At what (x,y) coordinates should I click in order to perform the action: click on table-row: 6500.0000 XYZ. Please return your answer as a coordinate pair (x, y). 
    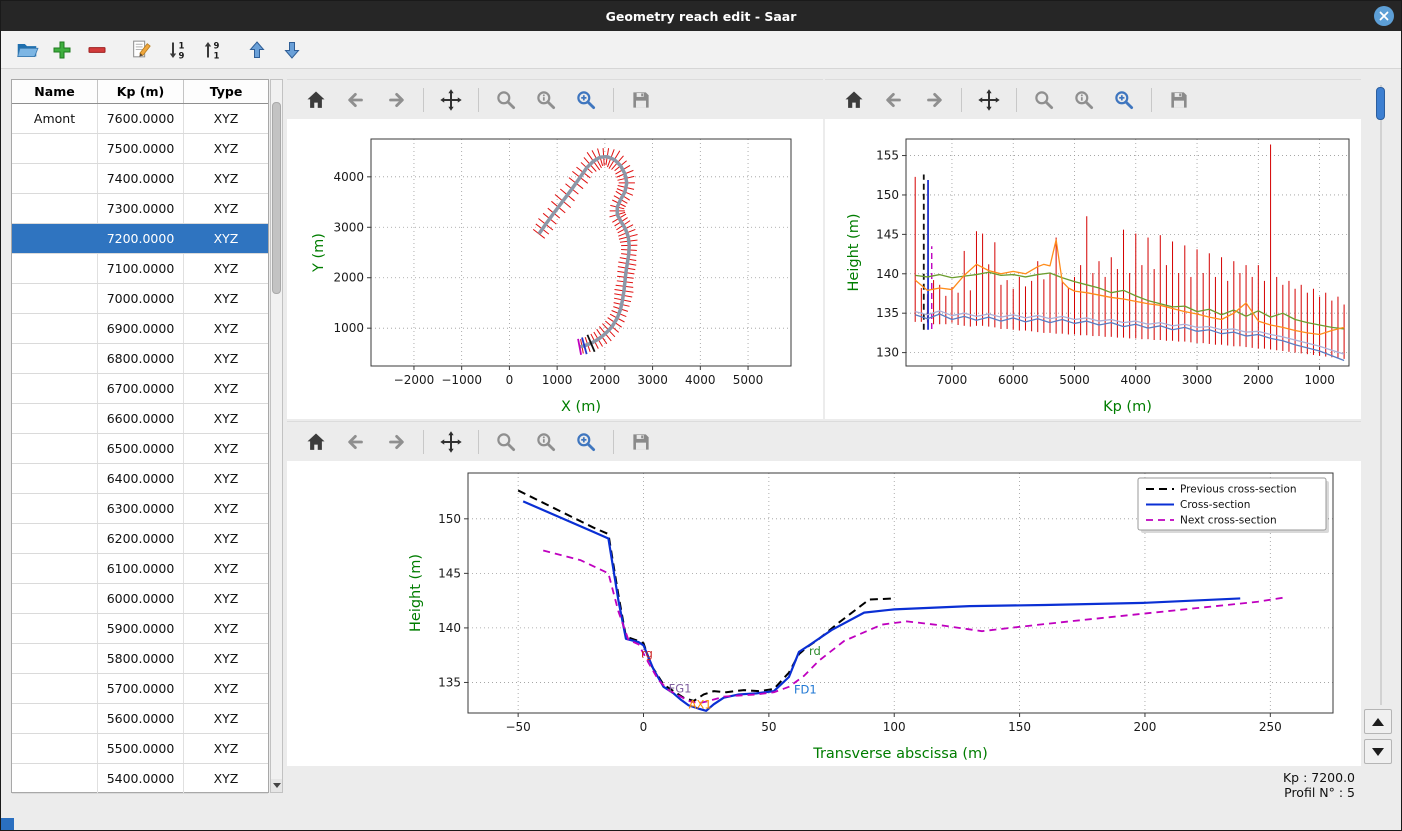
    Looking at the image, I should click on (140, 449).